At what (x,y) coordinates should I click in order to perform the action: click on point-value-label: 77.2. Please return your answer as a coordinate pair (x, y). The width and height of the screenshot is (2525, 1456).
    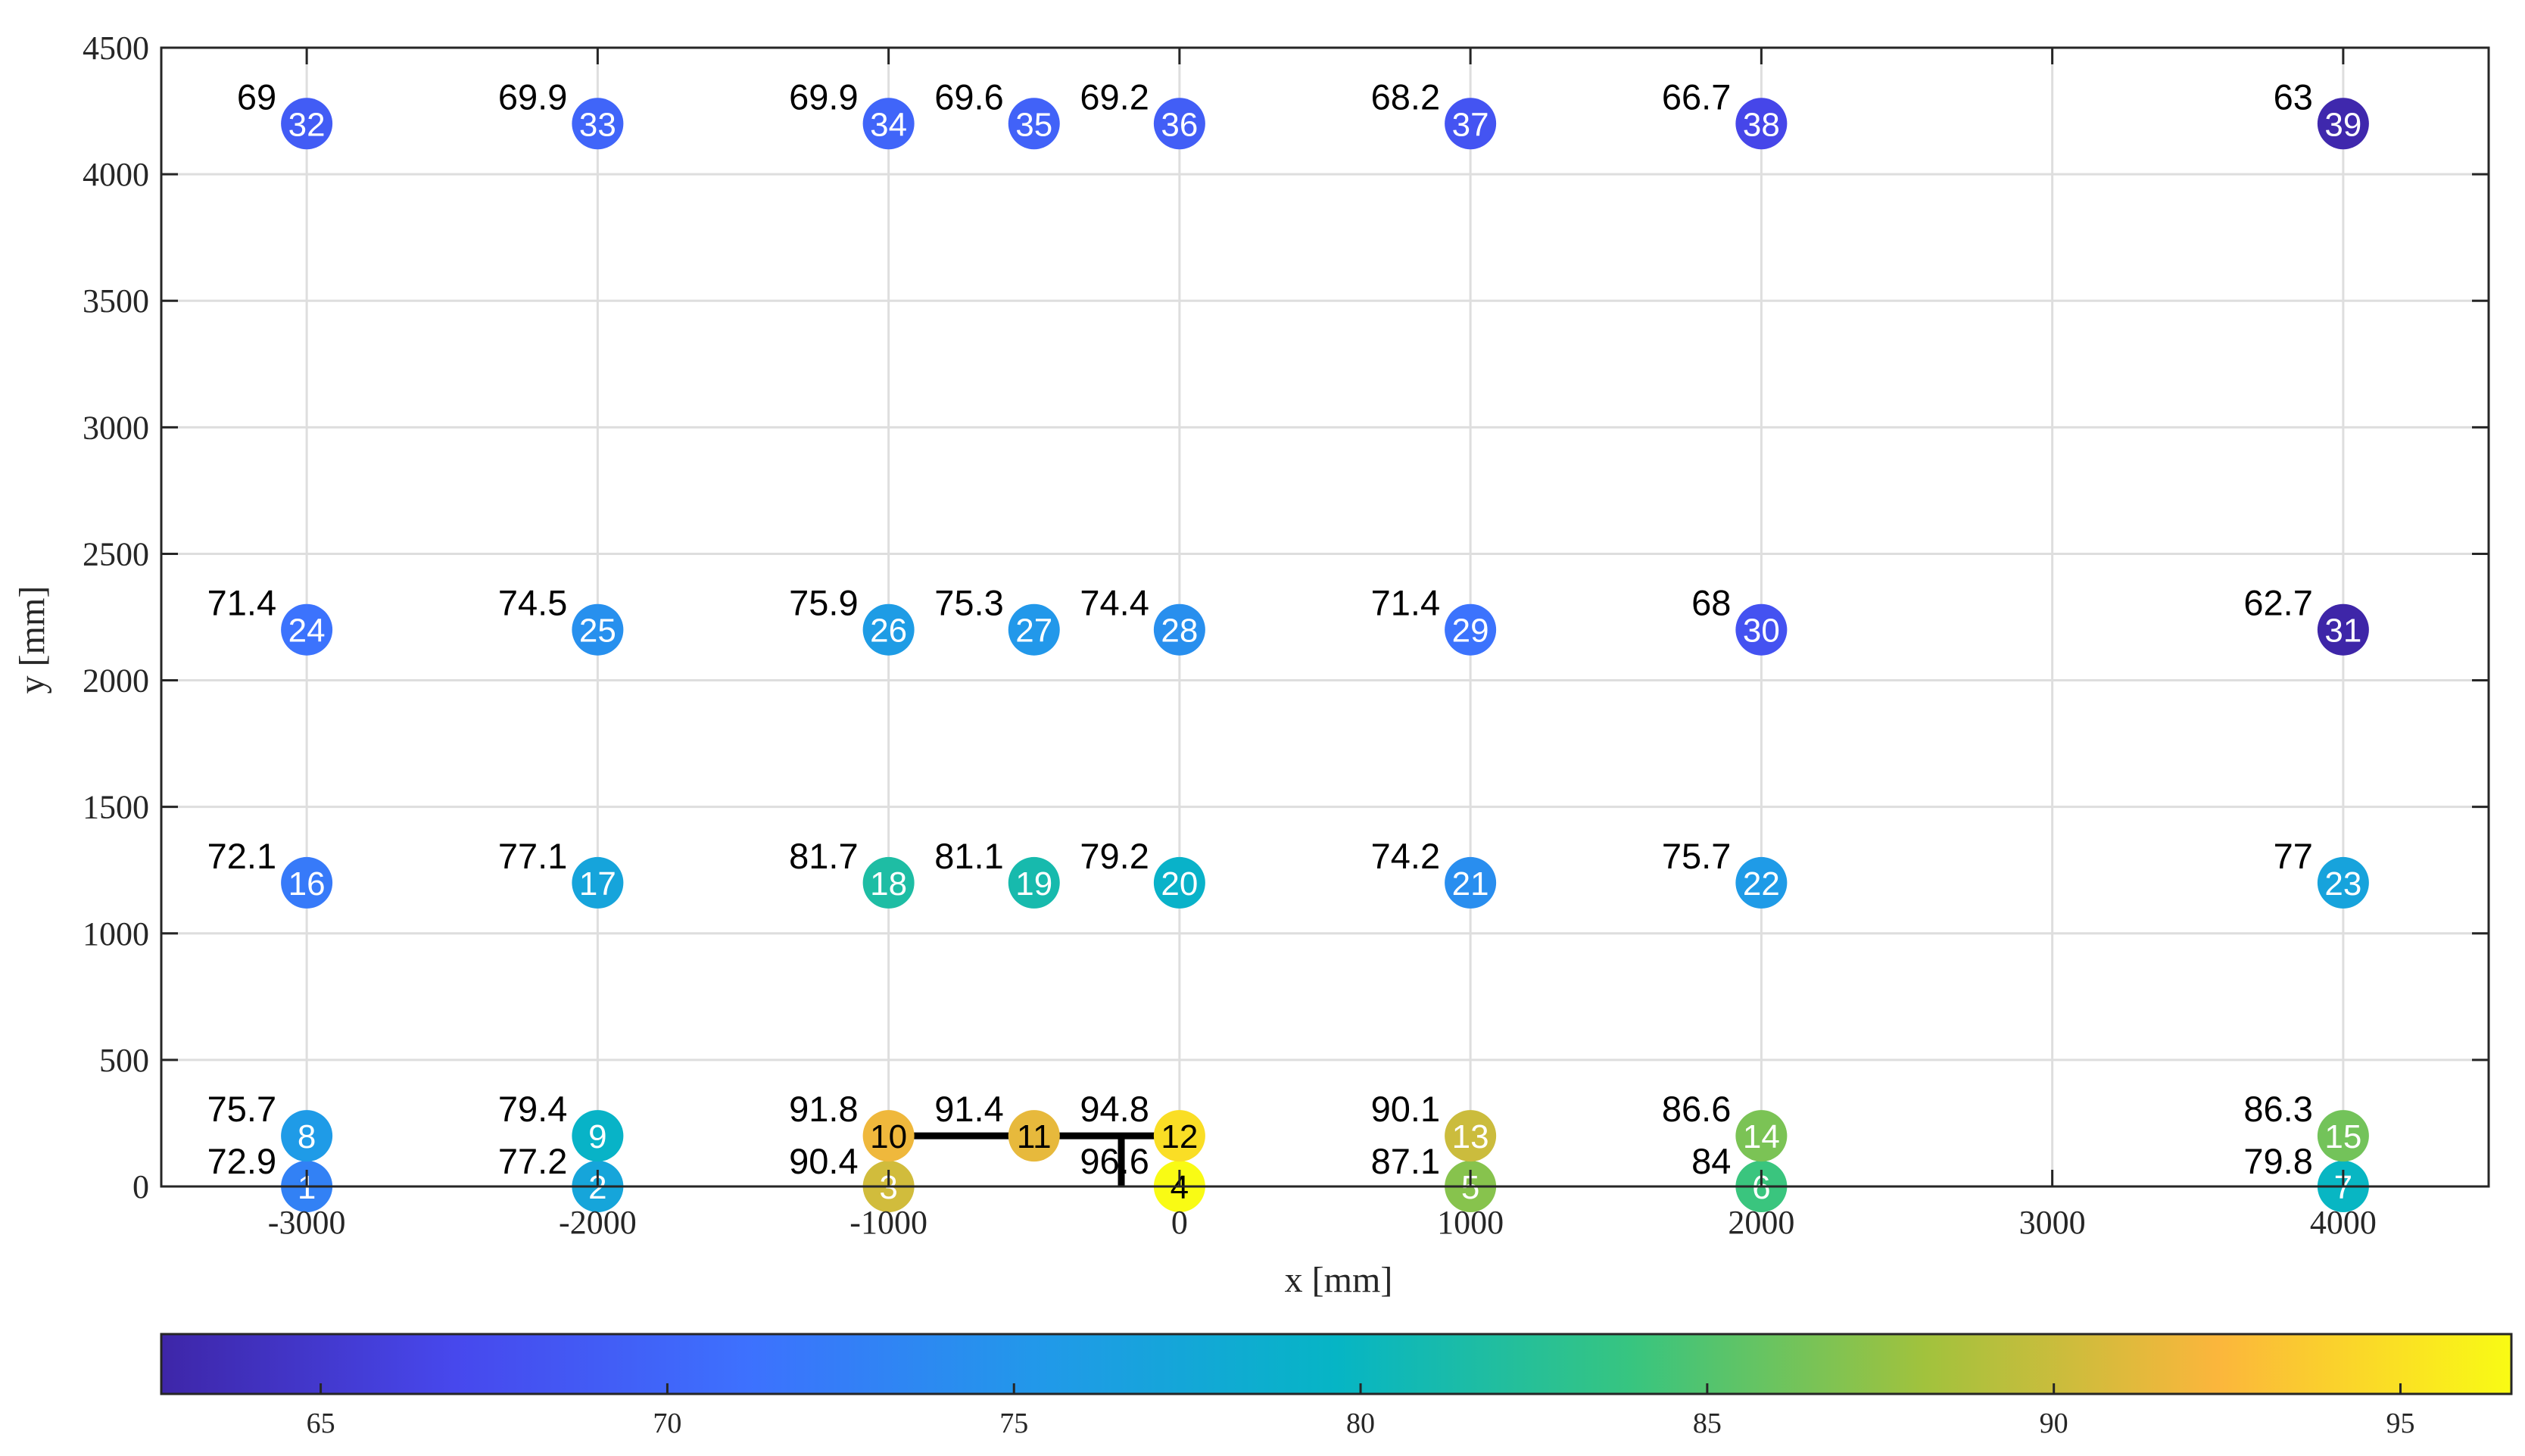
    Looking at the image, I should click on (532, 1161).